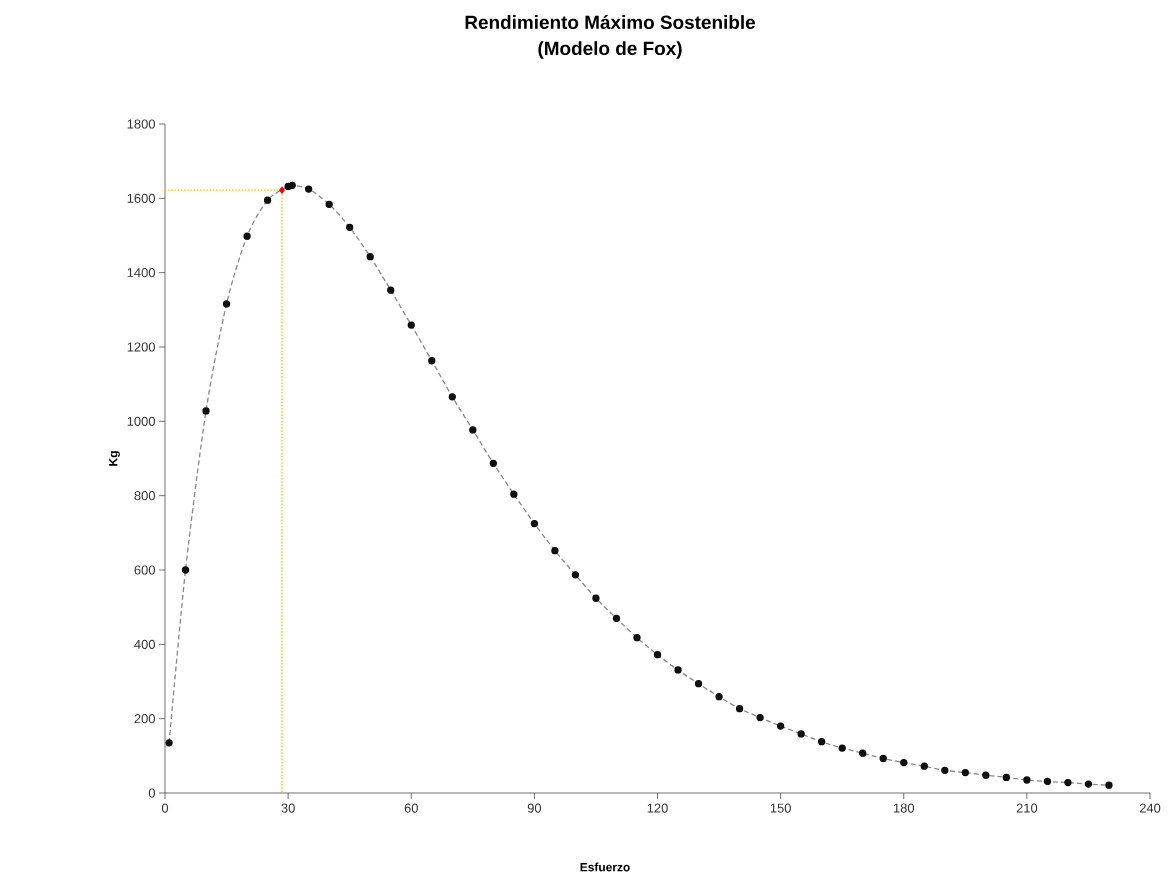  Describe the element at coordinates (141, 198) in the screenshot. I see `y-tick-label: 1600` at that location.